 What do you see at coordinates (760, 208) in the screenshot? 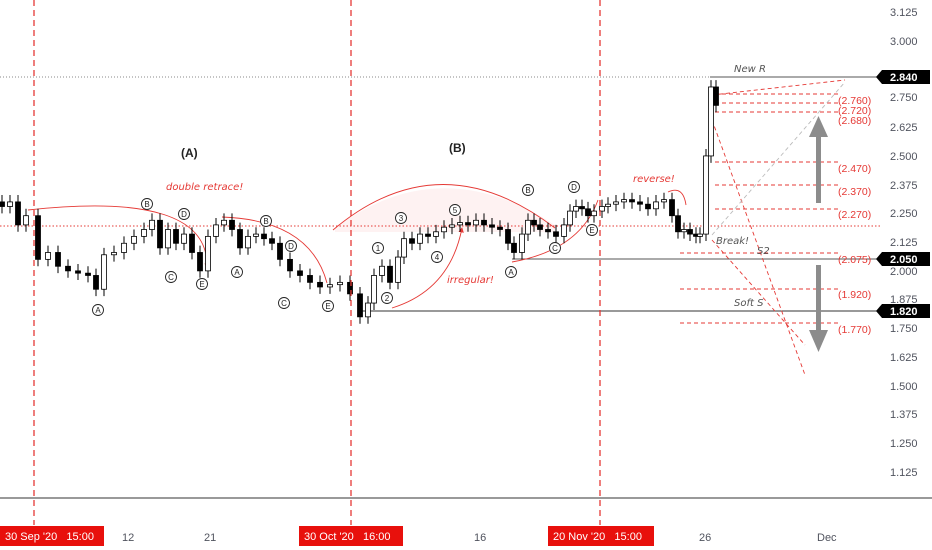
I see `fib-lines` at bounding box center [760, 208].